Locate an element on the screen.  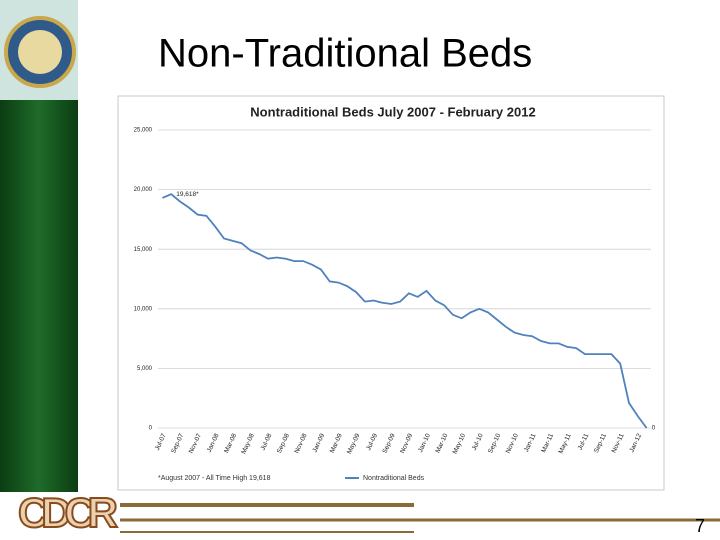
data-label: 0 is located at coordinates (654, 428).